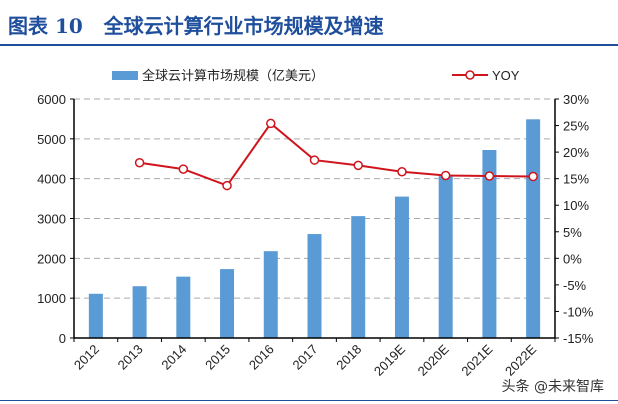 The width and height of the screenshot is (618, 404). Describe the element at coordinates (576, 179) in the screenshot. I see `right-tick-label: 15%` at that location.